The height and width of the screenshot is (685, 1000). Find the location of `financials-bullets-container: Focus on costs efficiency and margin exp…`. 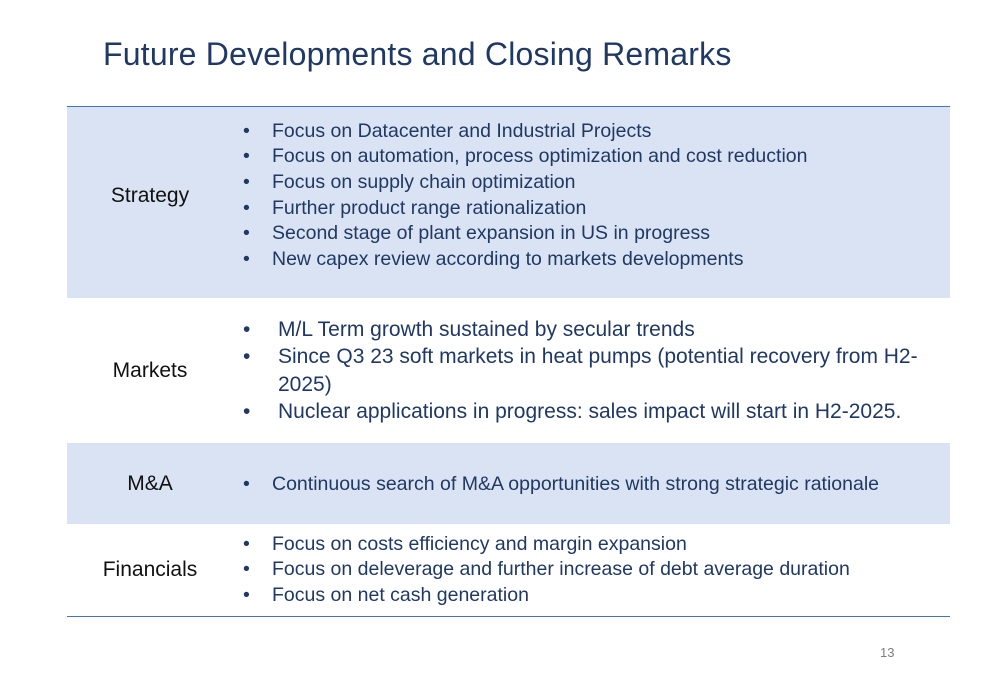

financials-bullets-container: Focus on costs efficiency and margin exp… is located at coordinates (591, 570).